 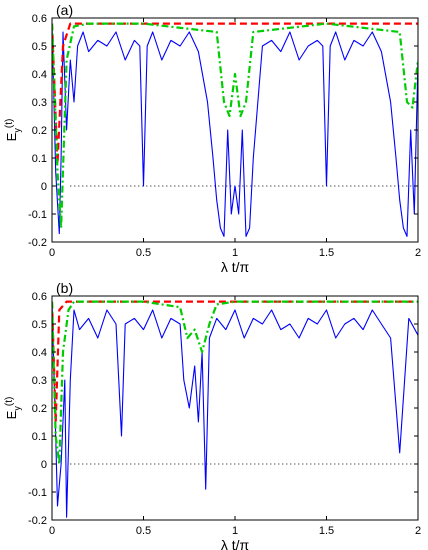 I want to click on panel-label: (a), so click(x=64, y=10).